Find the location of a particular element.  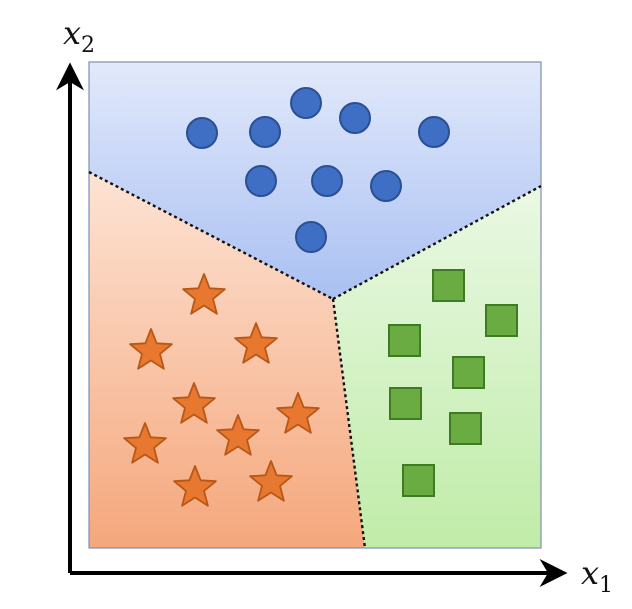

y-axis-label: x2 is located at coordinates (79, 36).